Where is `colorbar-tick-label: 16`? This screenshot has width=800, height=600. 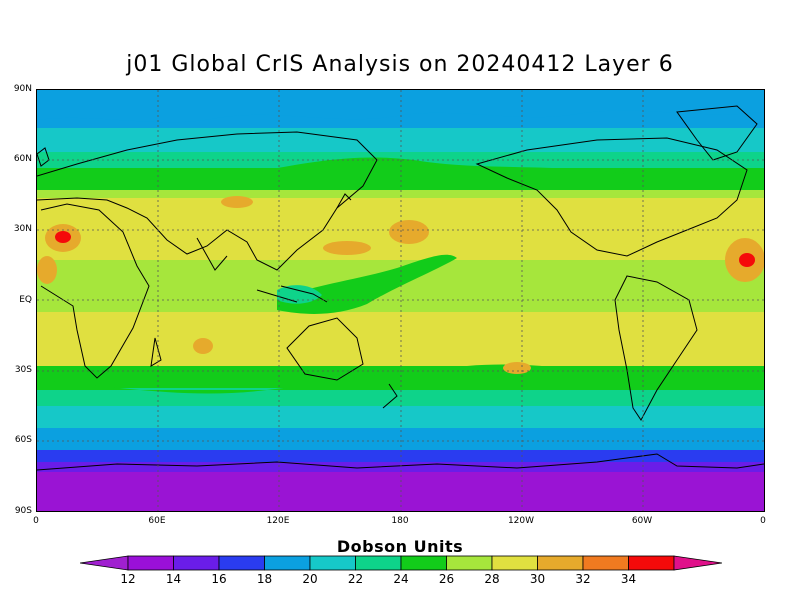
colorbar-tick-label: 16 is located at coordinates (219, 579).